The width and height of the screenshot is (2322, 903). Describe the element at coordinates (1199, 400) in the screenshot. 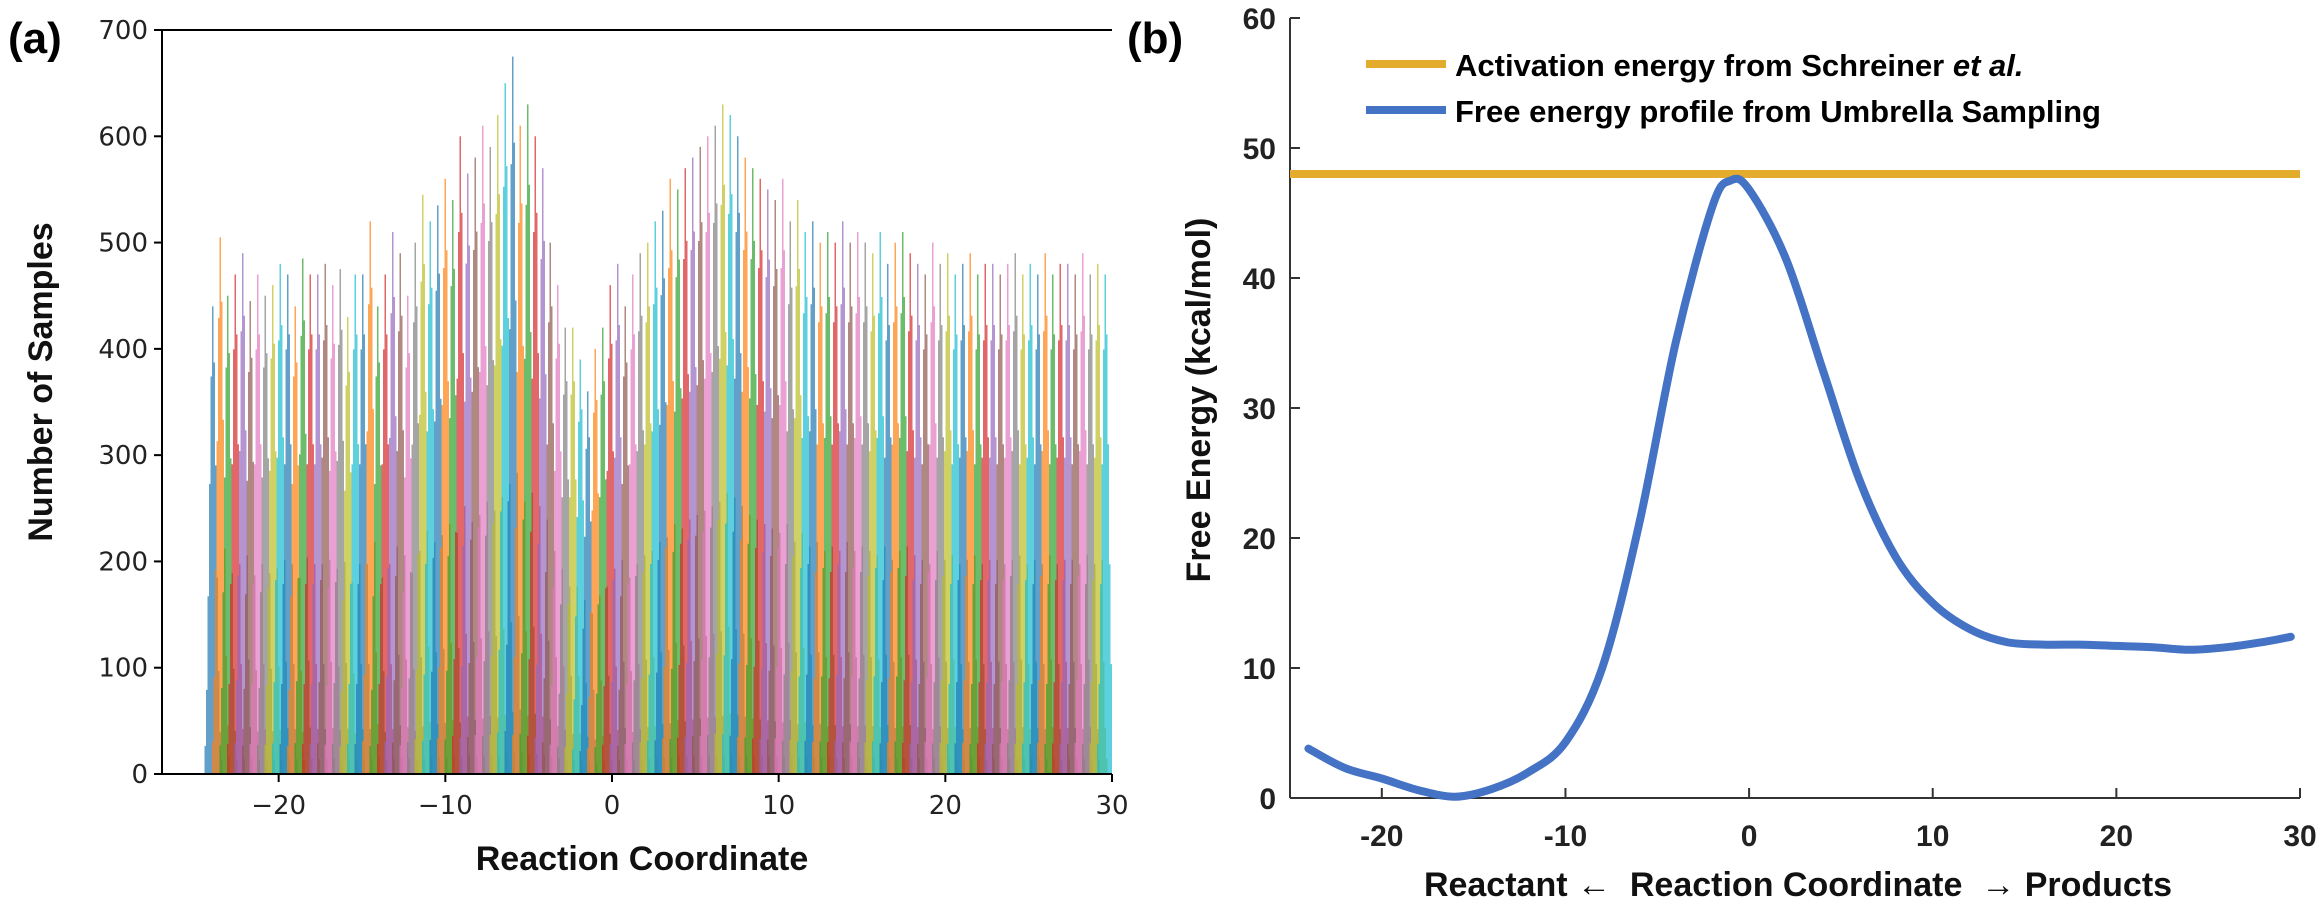

I see `y-axis-label-b: Free Energy (kcal/mol)` at that location.